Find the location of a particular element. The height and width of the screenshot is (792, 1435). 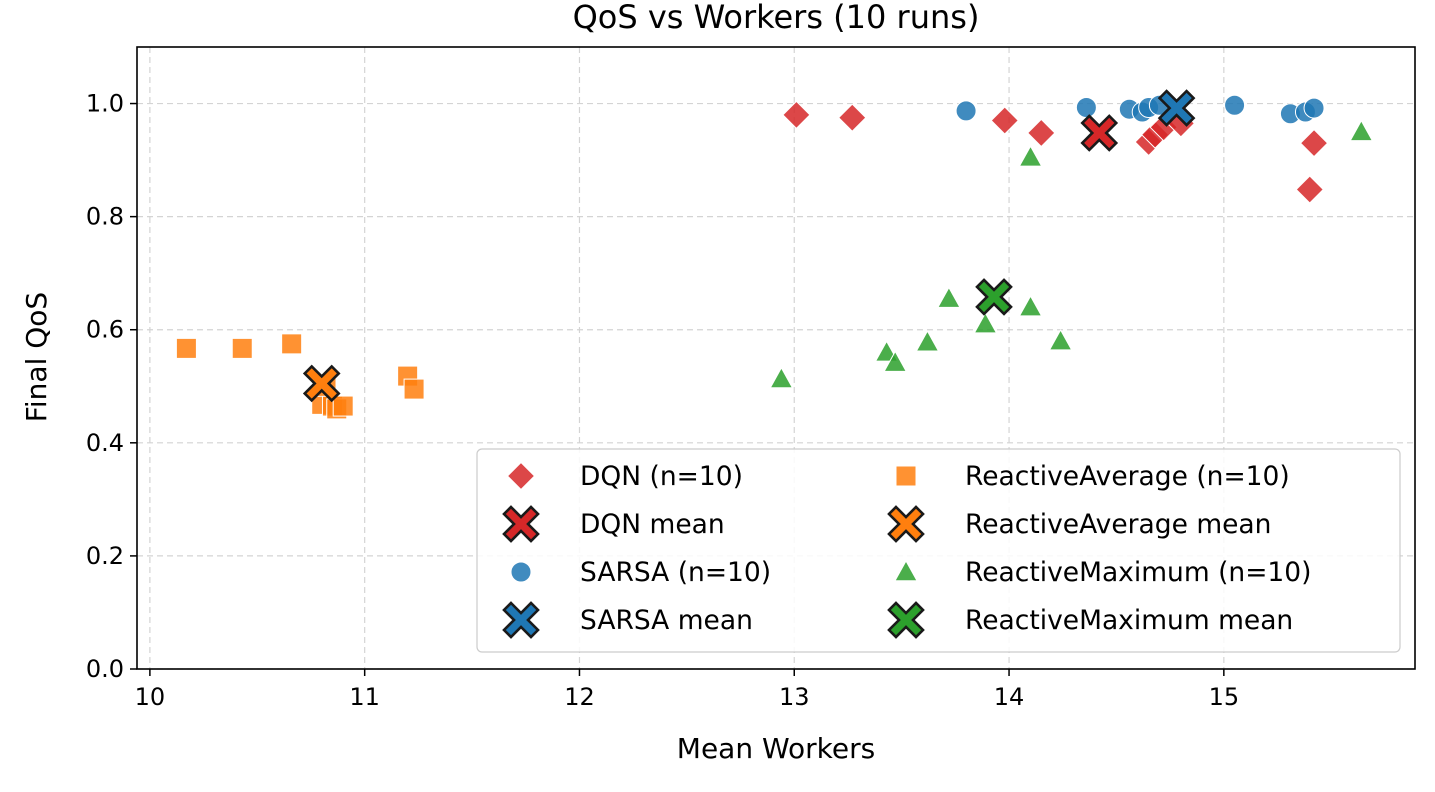

y-tick-label: 1.0 is located at coordinates (105, 104).